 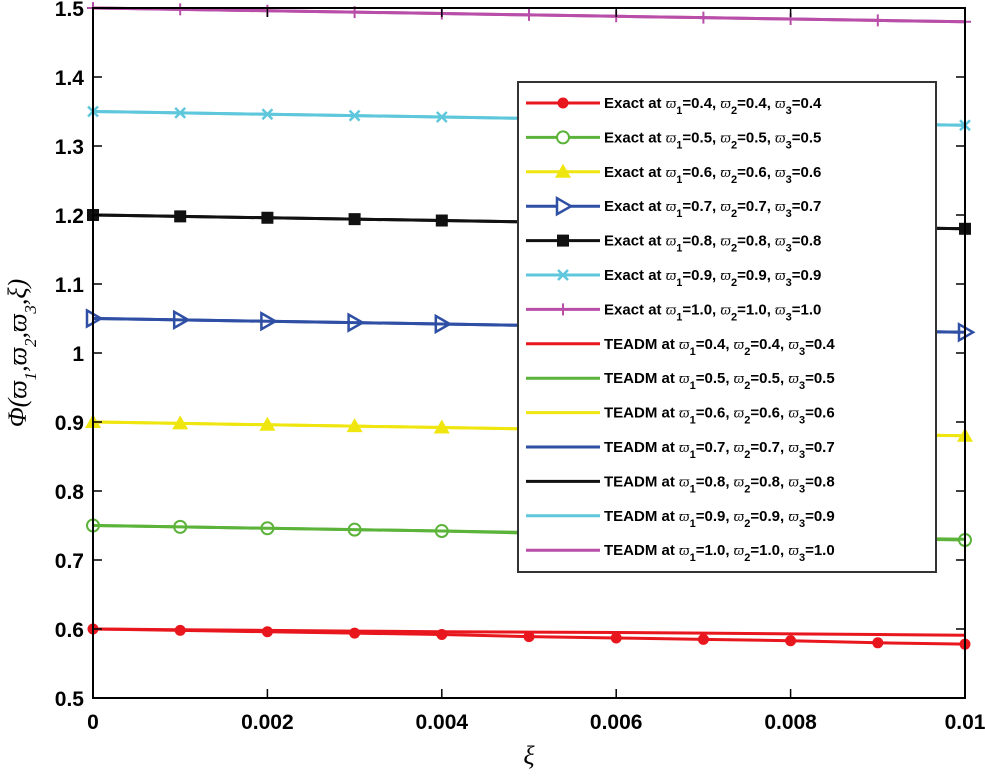 What do you see at coordinates (70, 492) in the screenshot?
I see `y-tick-label: 0.8` at bounding box center [70, 492].